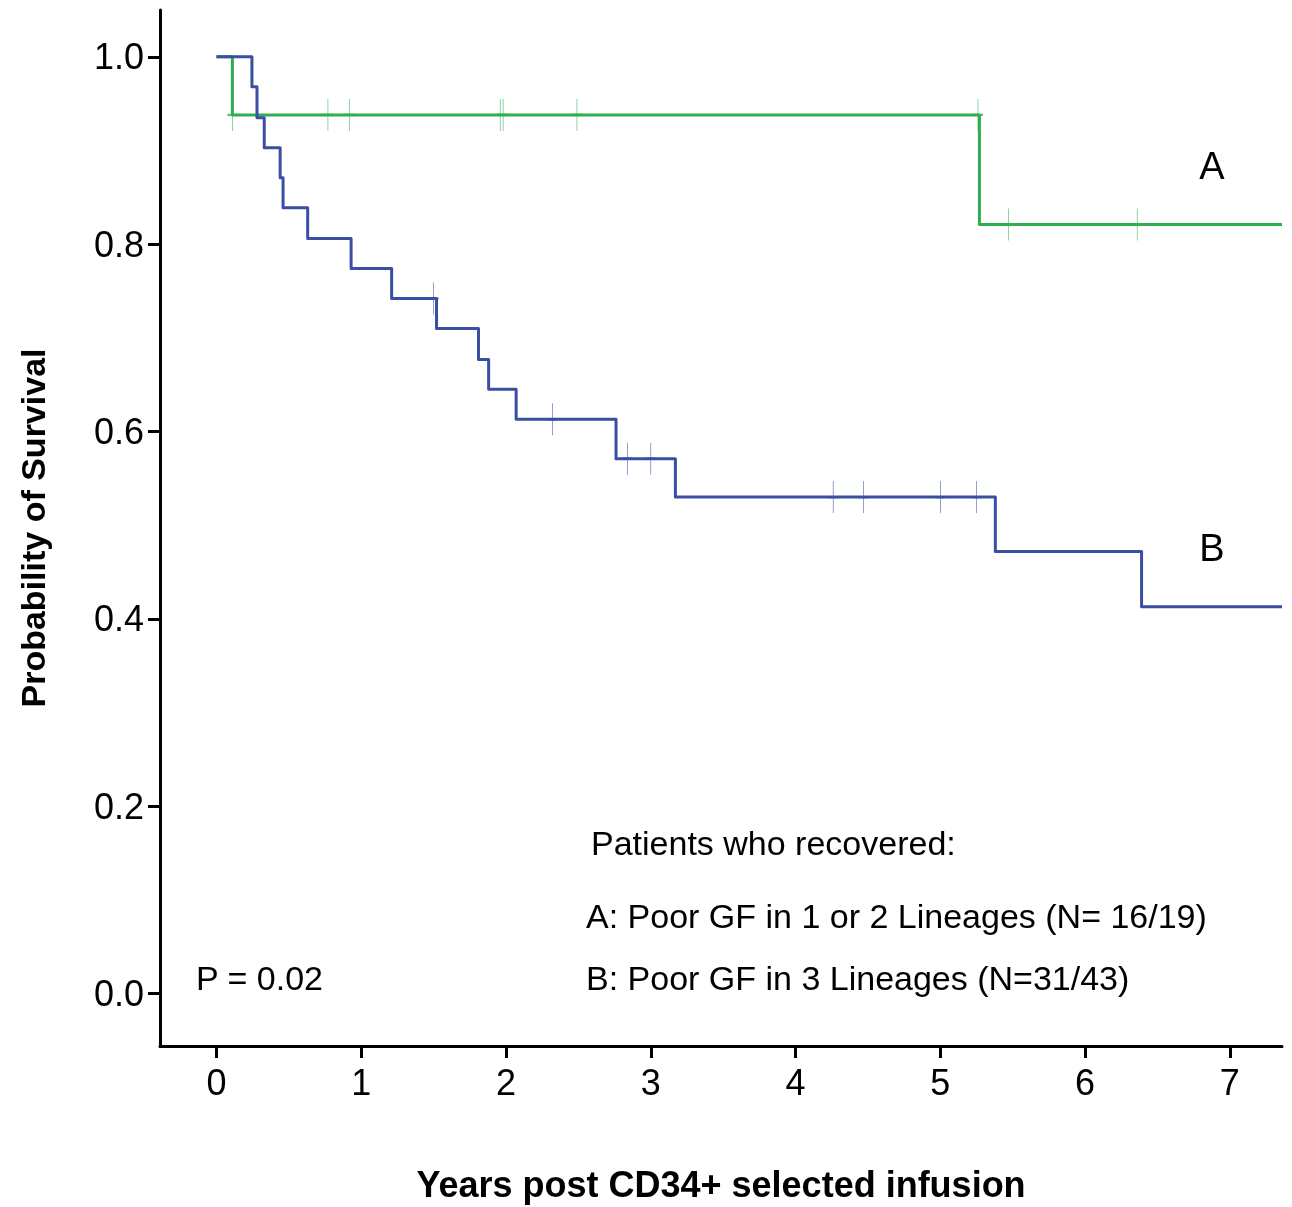 The width and height of the screenshot is (1292, 1207). I want to click on y-tick-label: 0.4, so click(118, 619).